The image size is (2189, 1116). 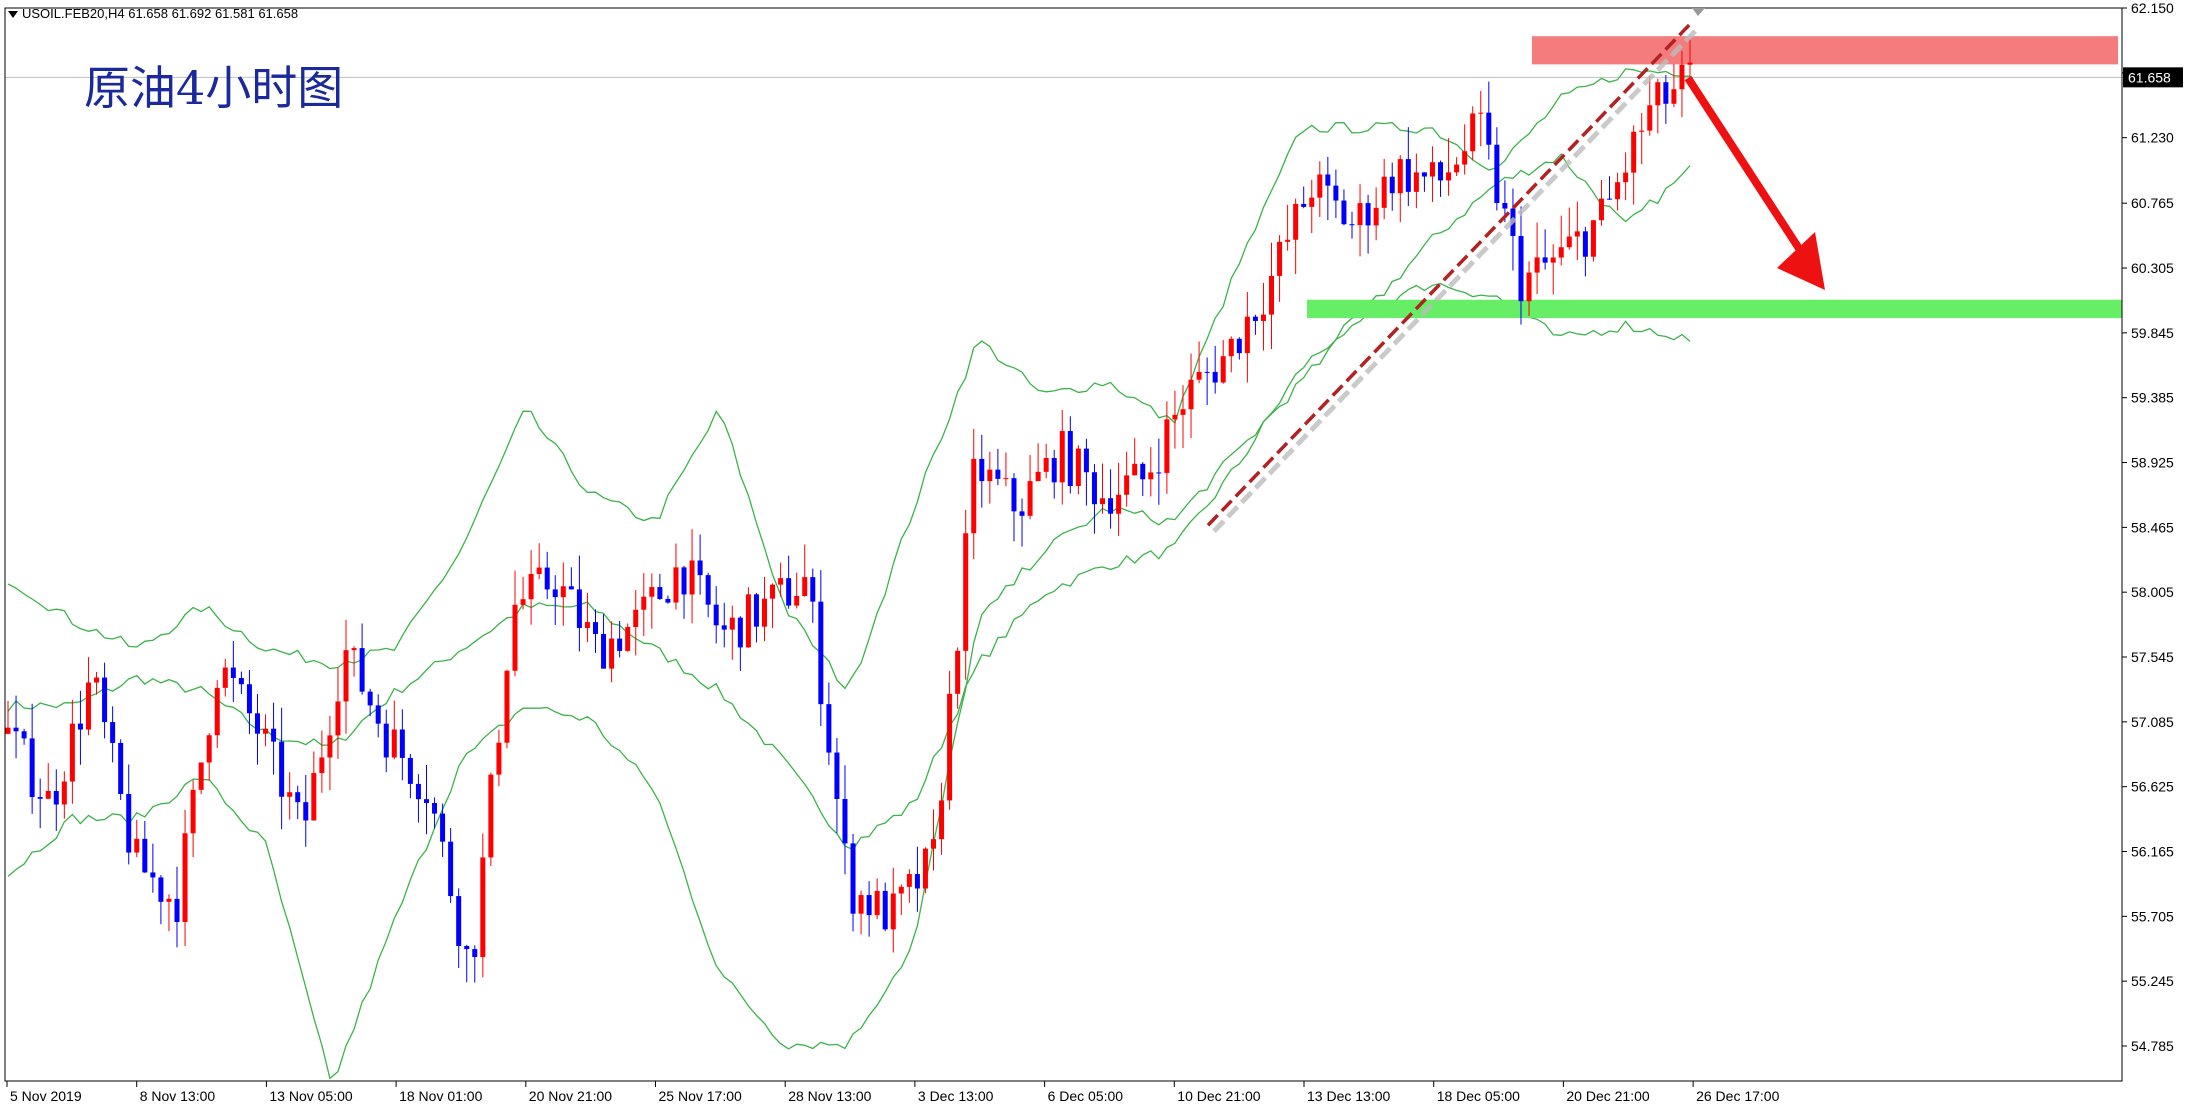 What do you see at coordinates (2153, 77) in the screenshot?
I see `current-price-box` at bounding box center [2153, 77].